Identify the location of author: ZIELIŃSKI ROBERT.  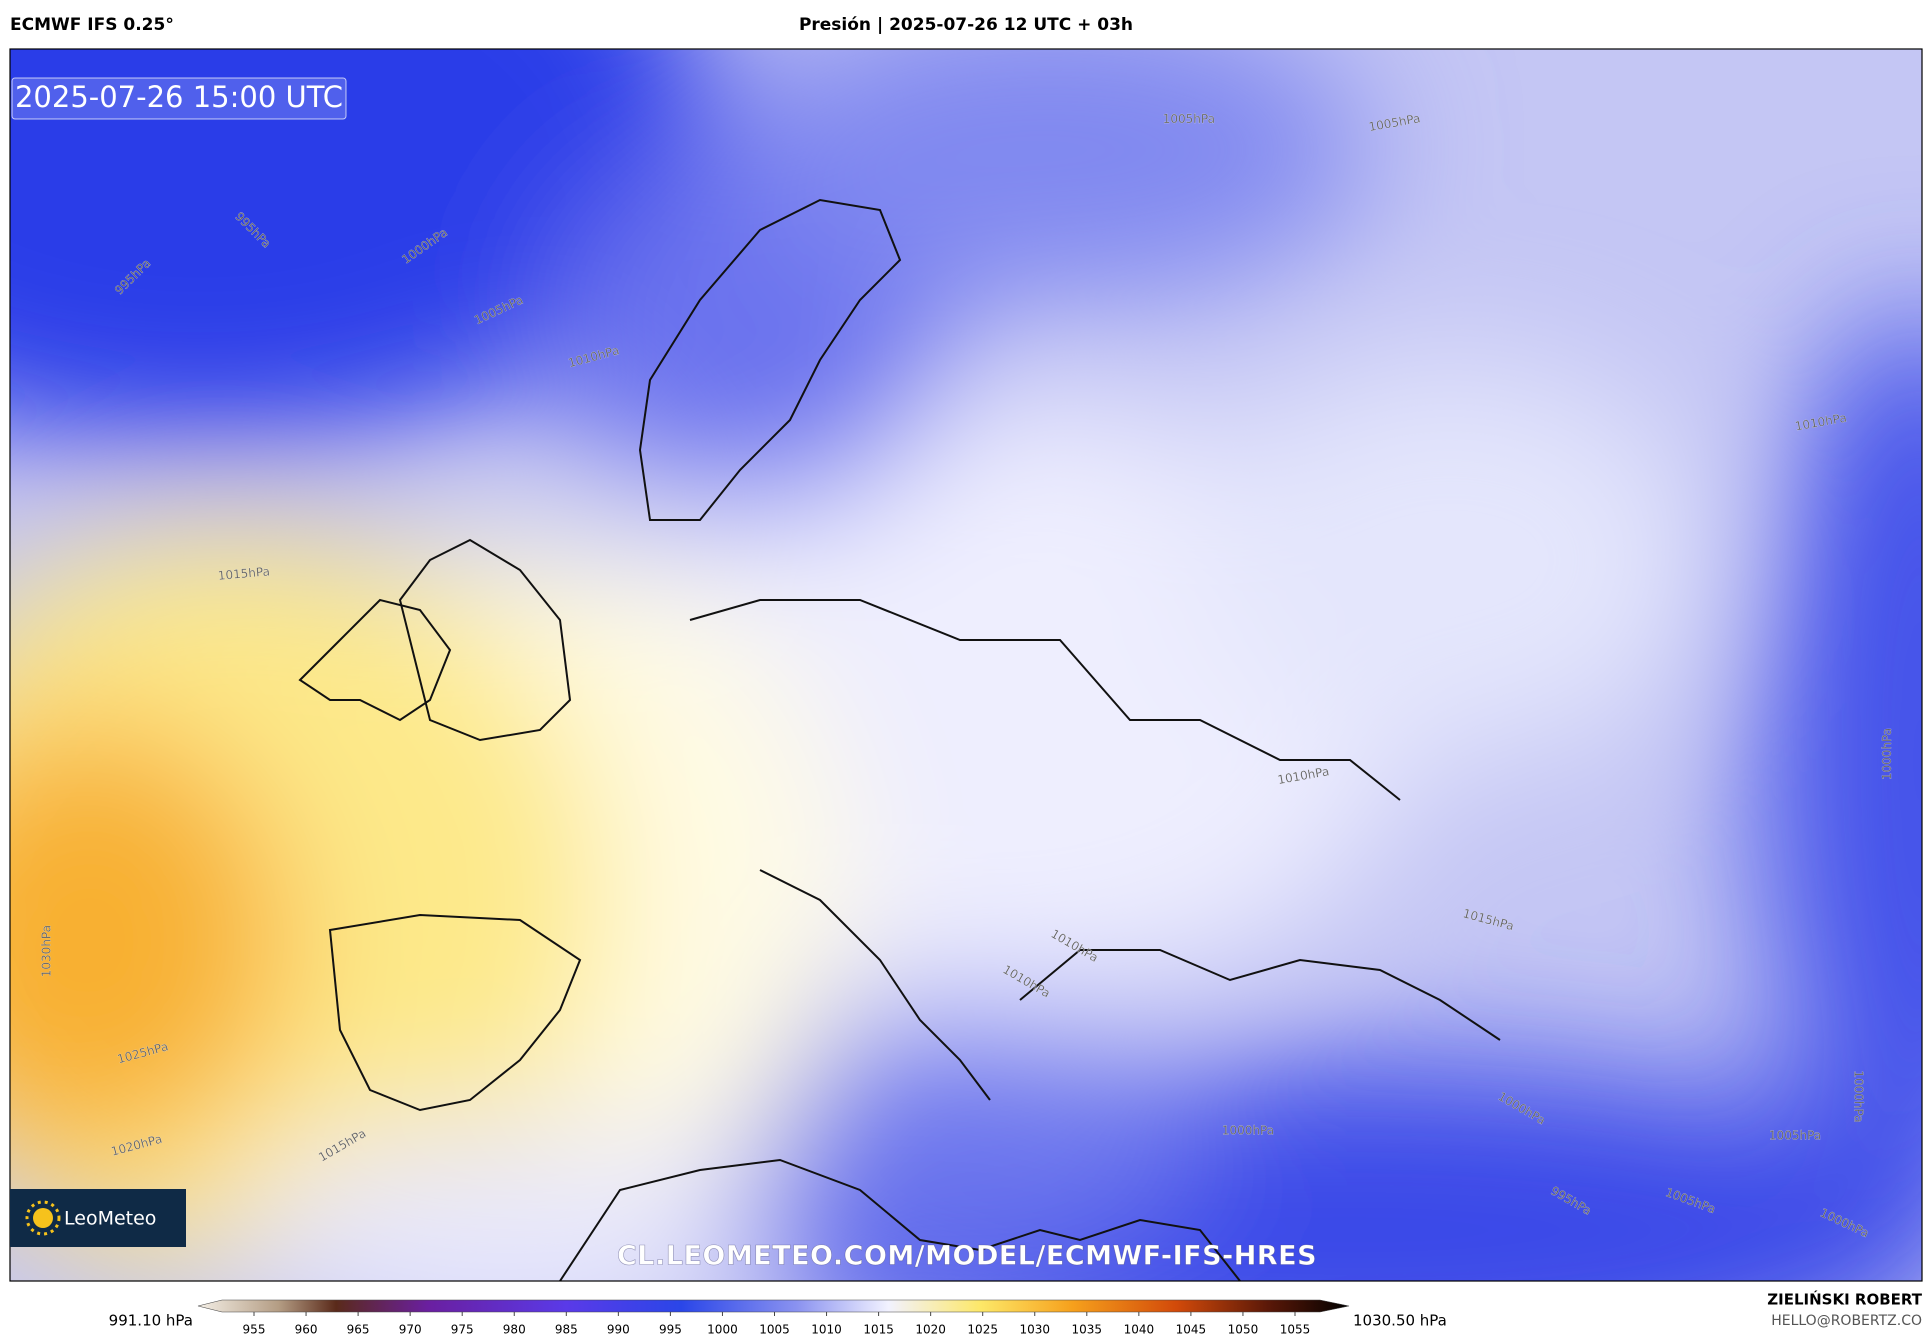
(1844, 1299).